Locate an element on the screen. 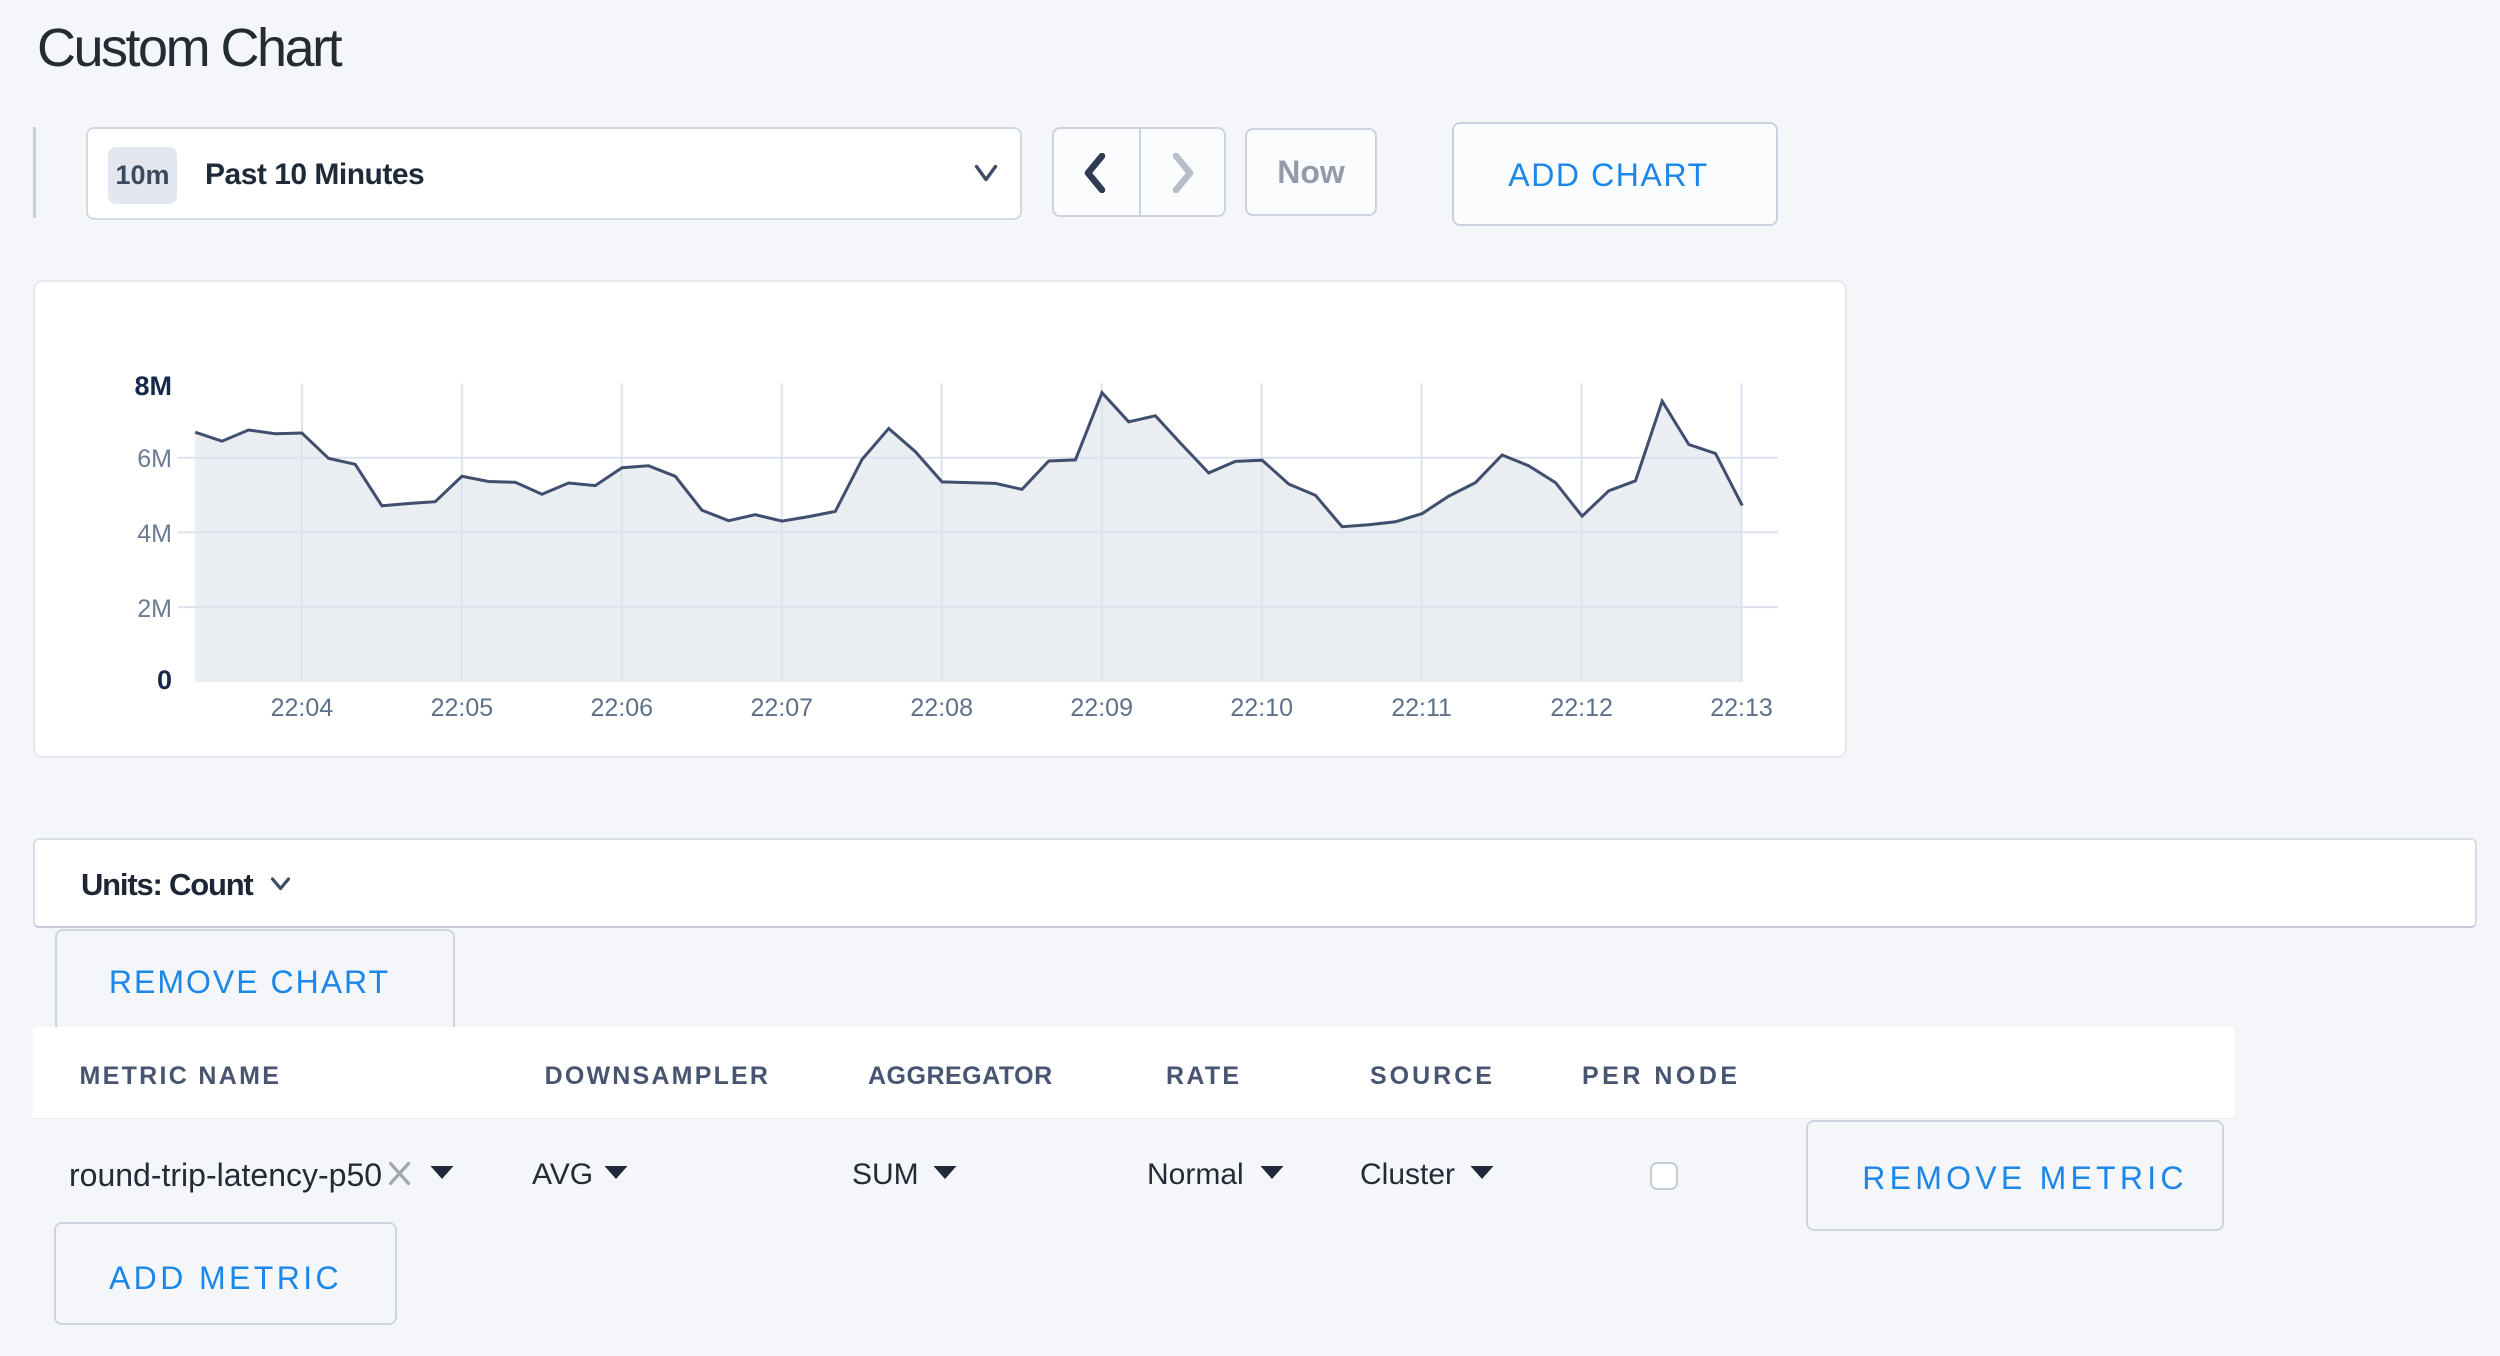 This screenshot has height=1356, width=2500. svg-text: 22:11 is located at coordinates (1421, 708).